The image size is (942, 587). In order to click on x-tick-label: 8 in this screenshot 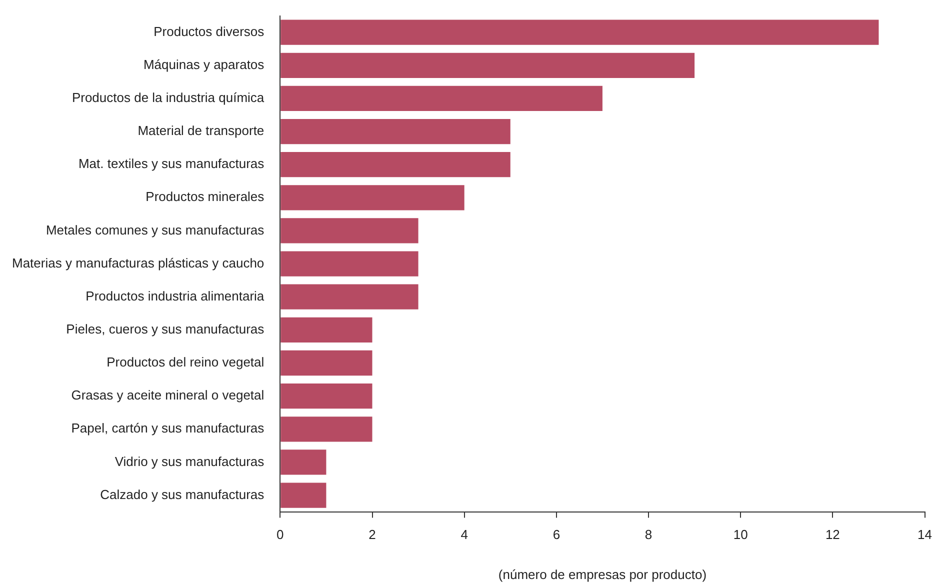, I will do `click(648, 534)`.